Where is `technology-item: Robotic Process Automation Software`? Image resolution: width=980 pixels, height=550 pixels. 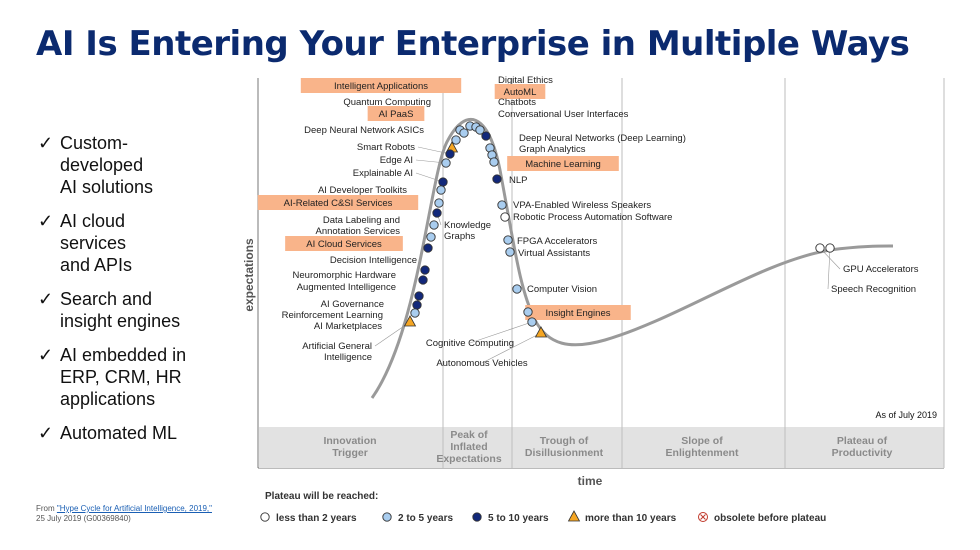
technology-item: Robotic Process Automation Software is located at coordinates (592, 217).